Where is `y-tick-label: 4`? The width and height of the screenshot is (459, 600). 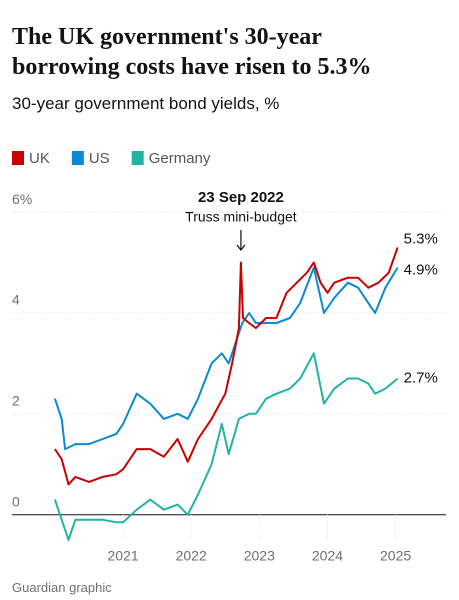
y-tick-label: 4 is located at coordinates (16, 300).